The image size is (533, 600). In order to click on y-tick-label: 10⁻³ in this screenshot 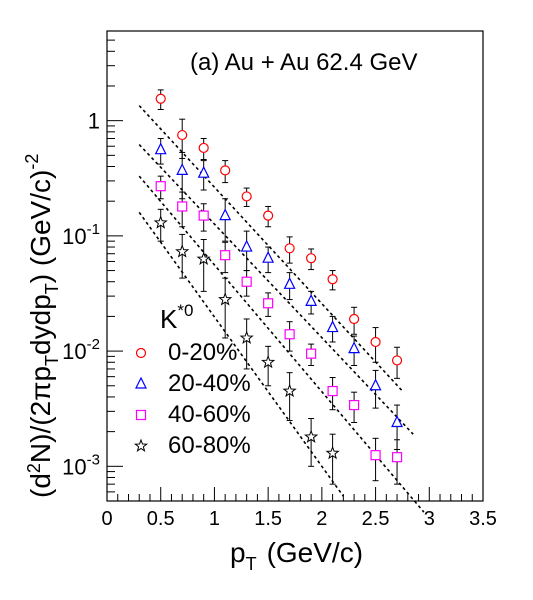, I will do `click(81, 465)`.